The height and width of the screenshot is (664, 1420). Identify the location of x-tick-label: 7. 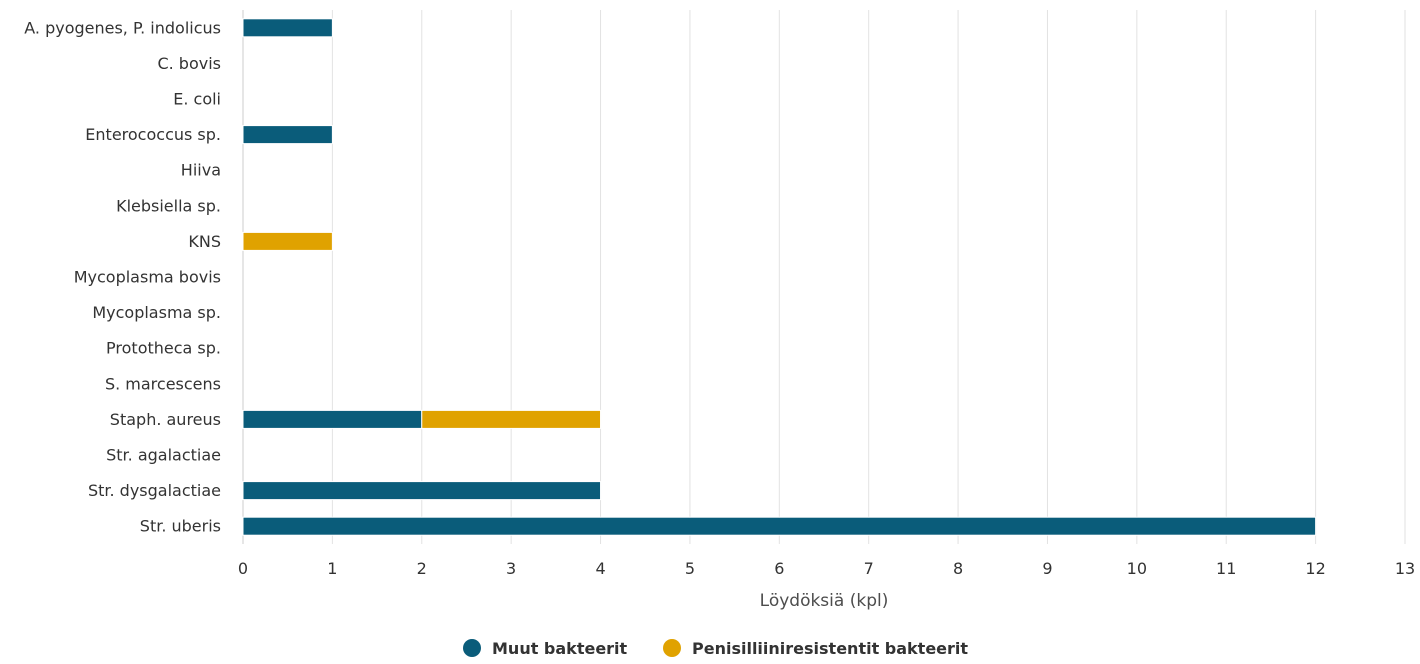
(869, 568).